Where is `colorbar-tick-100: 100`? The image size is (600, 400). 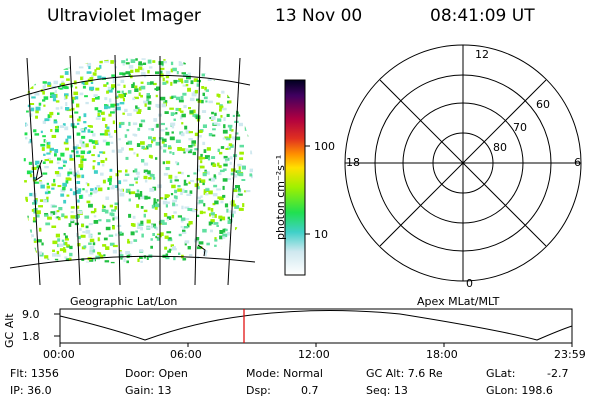
colorbar-tick-100: 100 is located at coordinates (324, 146).